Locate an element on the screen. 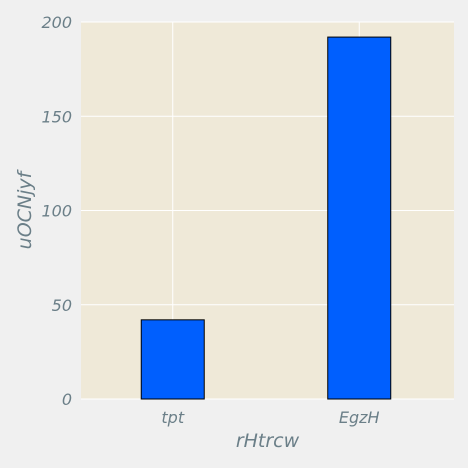 This screenshot has height=468, width=468. y-tick-label: 100 is located at coordinates (56, 211).